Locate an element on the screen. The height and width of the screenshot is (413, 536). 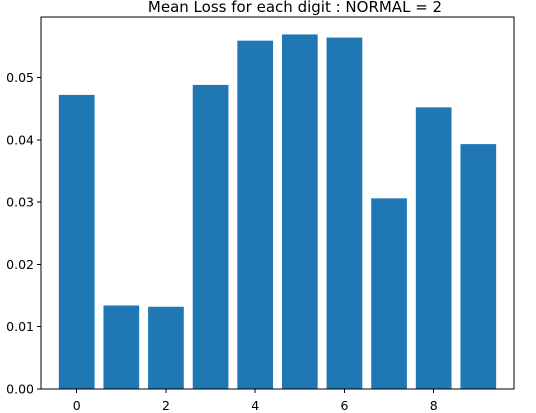
y-tick-label: 0.01 is located at coordinates (20, 326).